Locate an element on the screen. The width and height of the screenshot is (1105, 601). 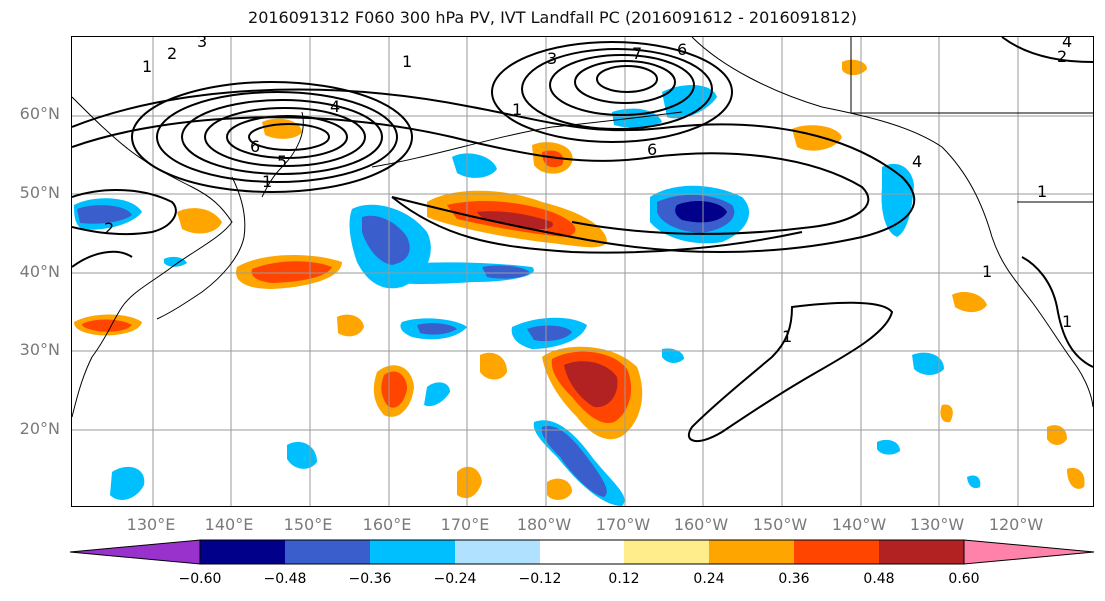
lon-label: 170°W is located at coordinates (623, 524).